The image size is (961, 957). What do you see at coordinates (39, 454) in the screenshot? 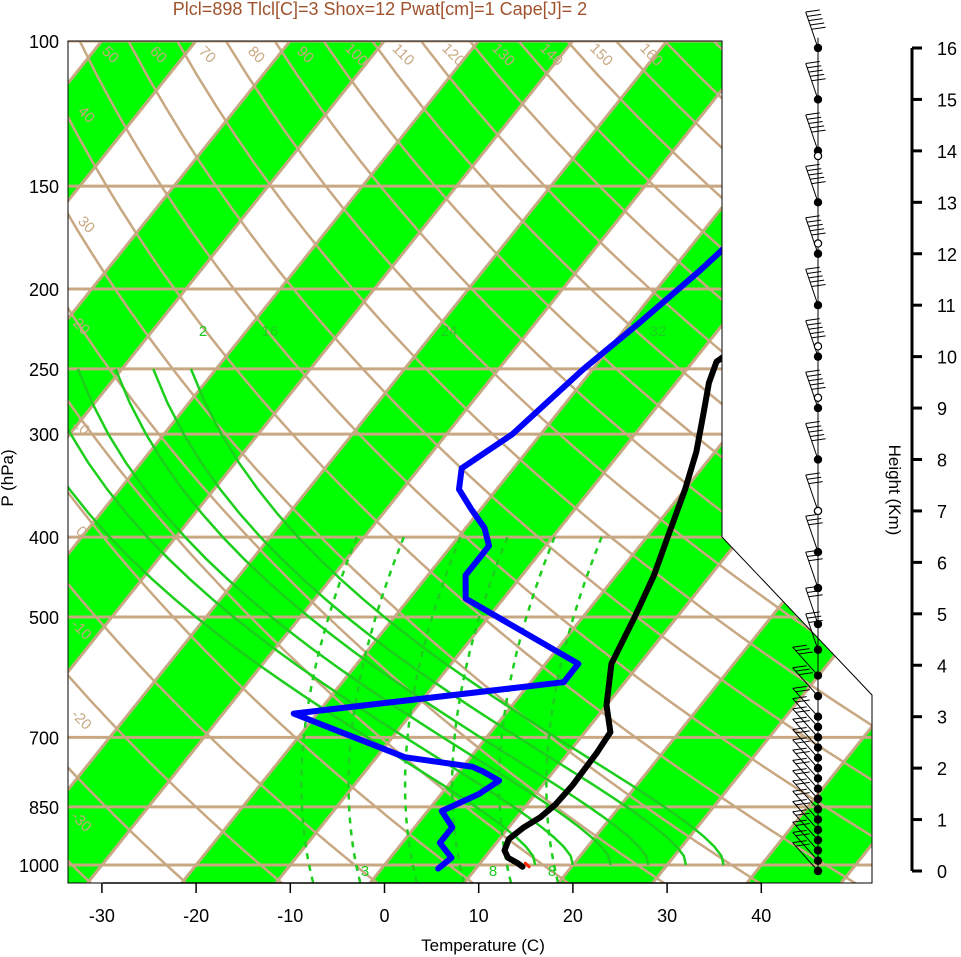
I see `y-axis: 100 150 200 250 300 400 500 700 850 1000` at bounding box center [39, 454].